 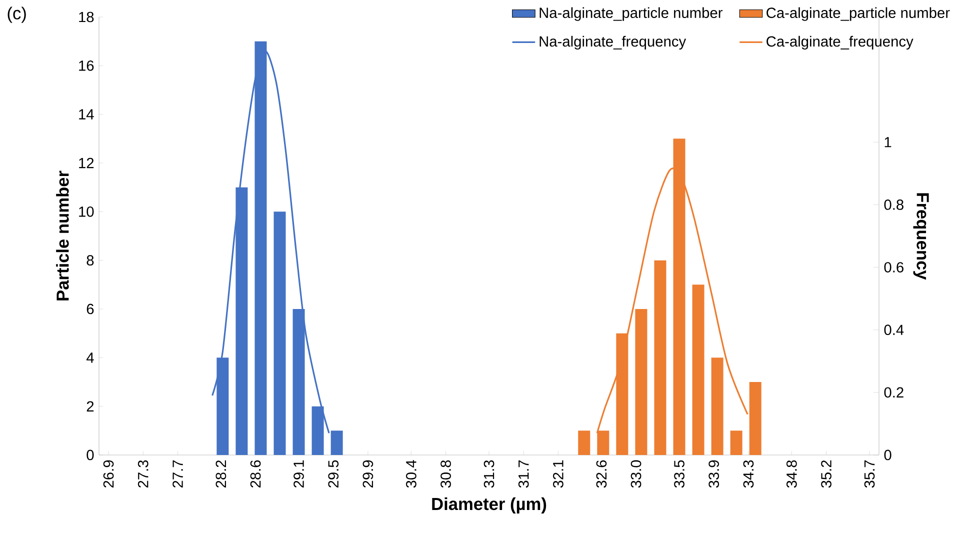 I want to click on x-tick-label: 32.1, so click(x=558, y=474).